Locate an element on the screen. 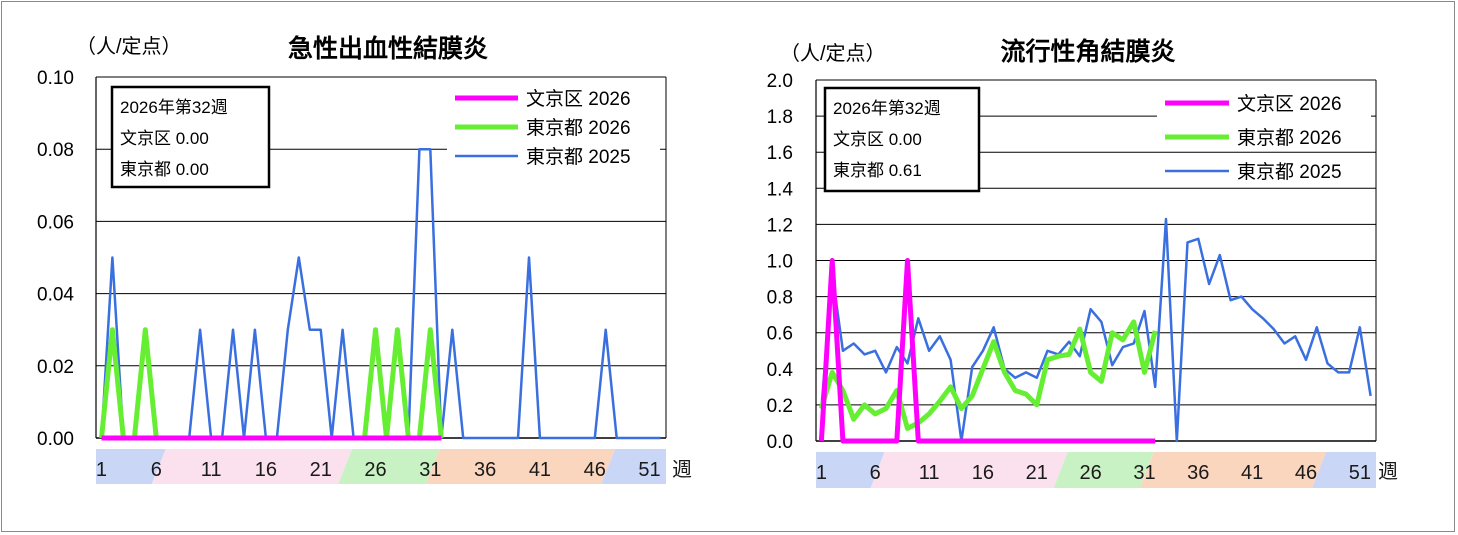 The image size is (1458, 535). y-tick-label: 1.6 is located at coordinates (780, 153).